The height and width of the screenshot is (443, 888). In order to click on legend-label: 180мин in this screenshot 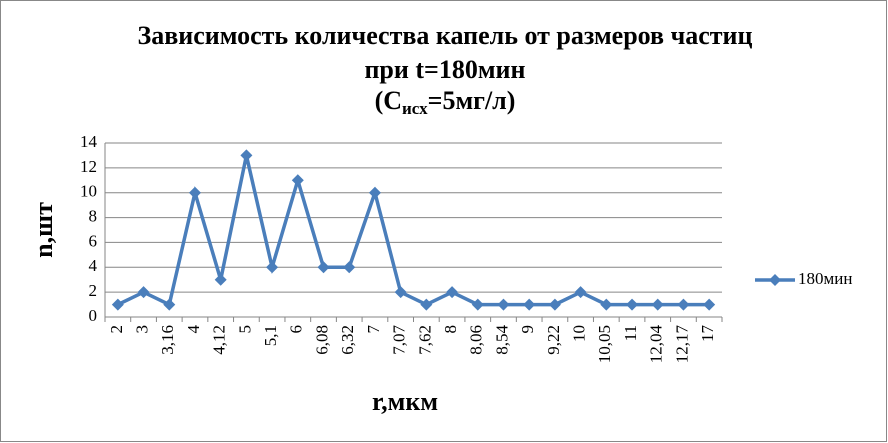, I will do `click(825, 278)`.